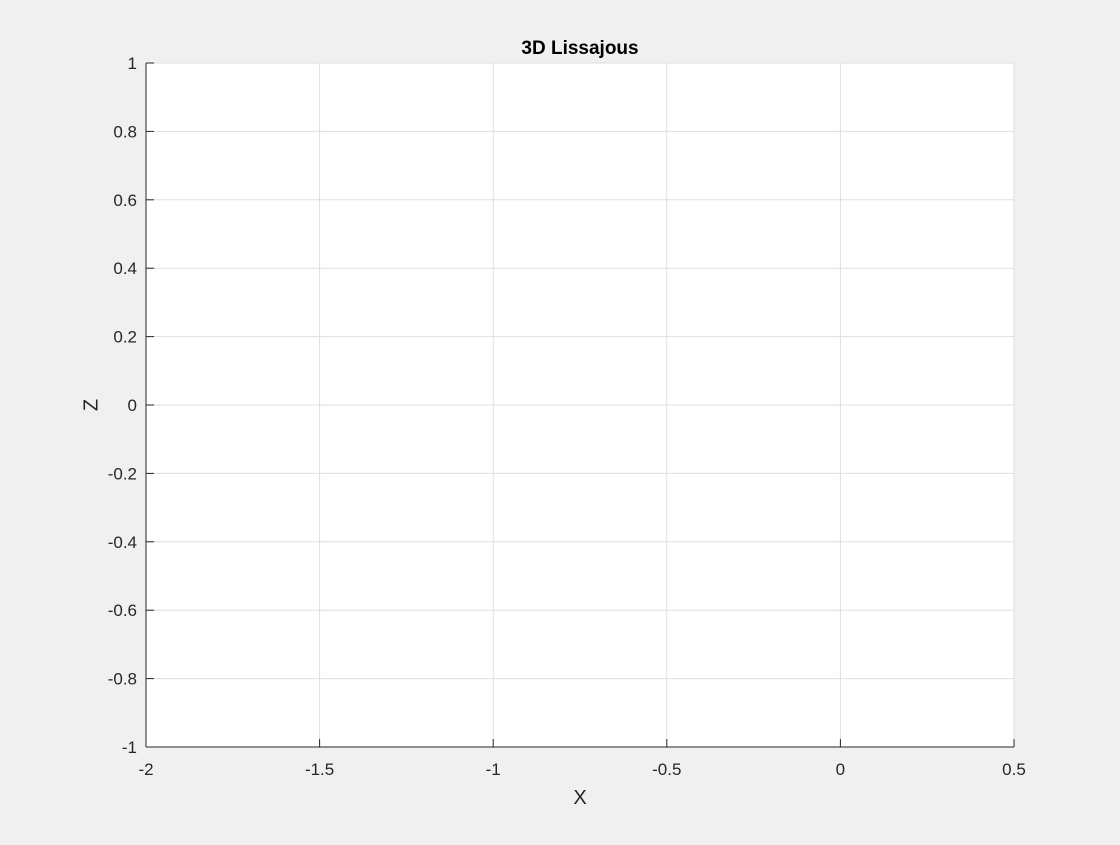 This screenshot has width=1120, height=845. What do you see at coordinates (579, 48) in the screenshot?
I see `chart-title: 3D Lissajous` at bounding box center [579, 48].